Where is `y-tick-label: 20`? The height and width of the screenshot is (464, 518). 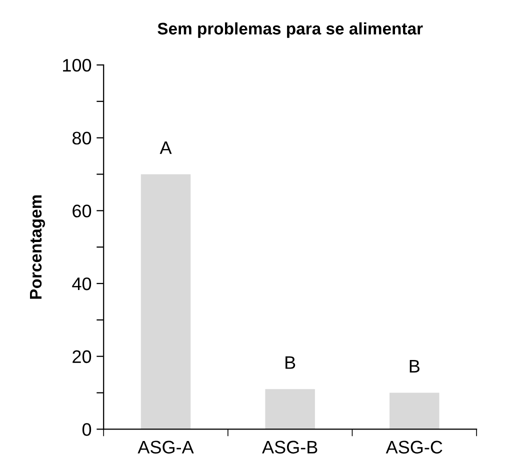
y-tick-label: 20 is located at coordinates (82, 357).